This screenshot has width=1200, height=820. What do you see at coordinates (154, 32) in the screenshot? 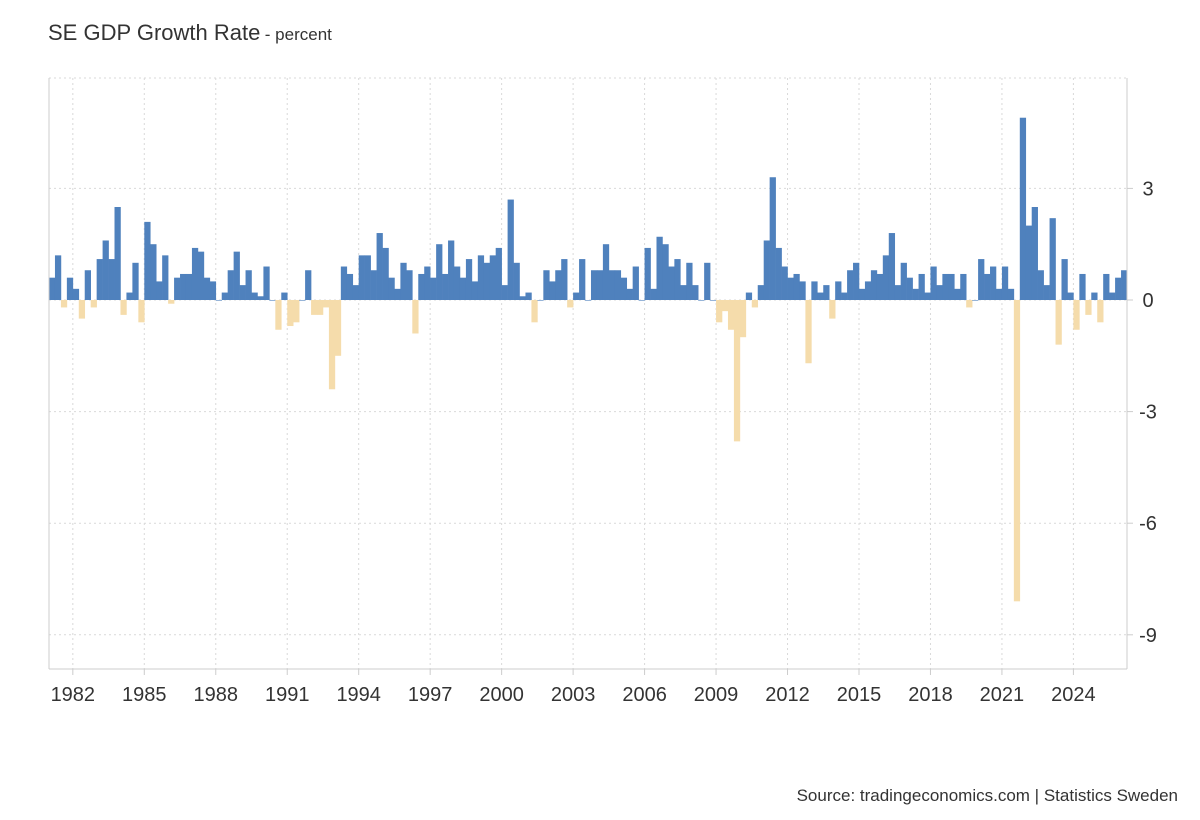
I see `chart-title-text: SE GDP Growth Rate` at bounding box center [154, 32].